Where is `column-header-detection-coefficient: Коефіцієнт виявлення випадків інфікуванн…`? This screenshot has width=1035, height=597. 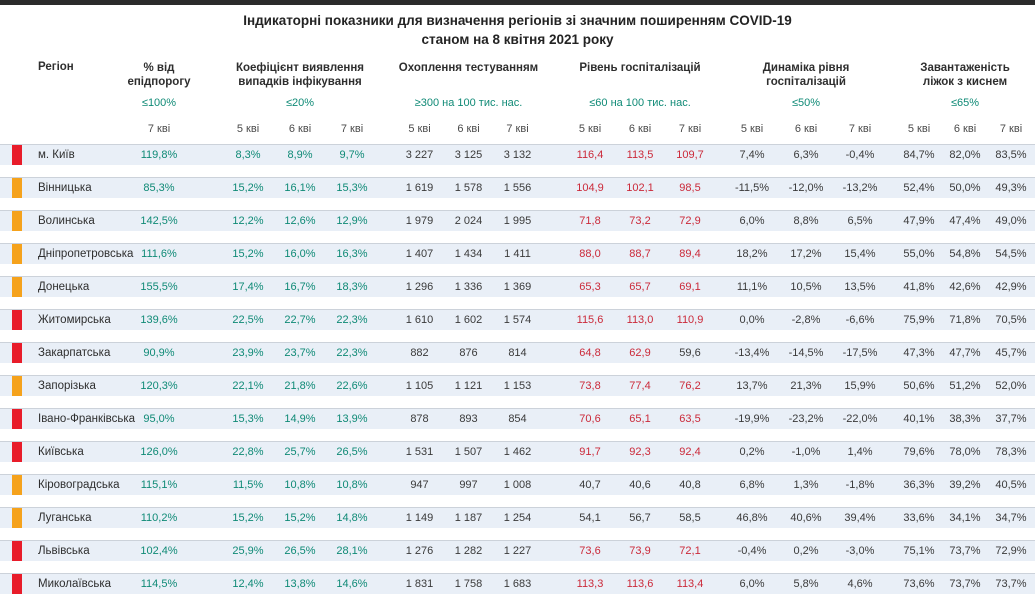
column-header-detection-coefficient: Коефіцієнт виявлення випадків інфікуванн… is located at coordinates (299, 75).